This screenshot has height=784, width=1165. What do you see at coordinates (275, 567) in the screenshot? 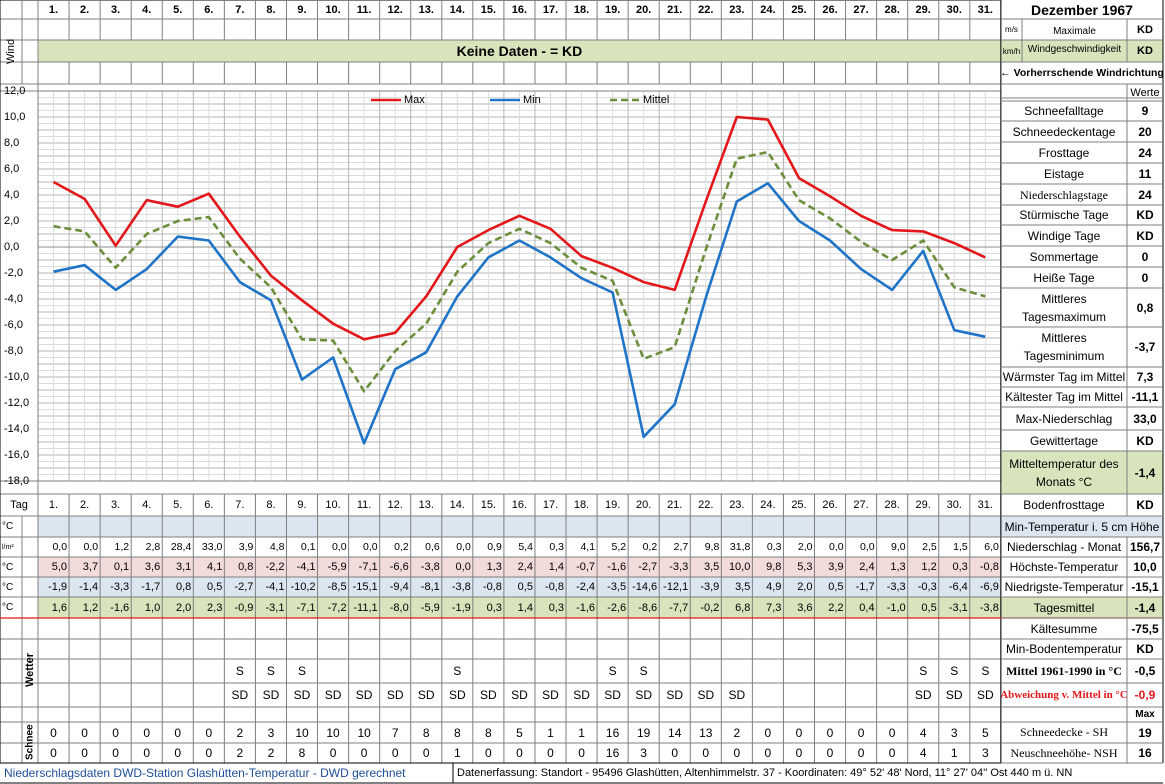
I see `table-value-max: -2,2` at bounding box center [275, 567].